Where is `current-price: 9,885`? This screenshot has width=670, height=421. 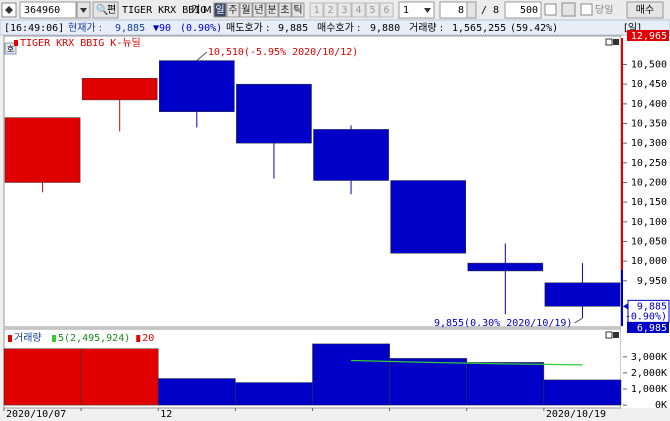 current-price: 9,885 is located at coordinates (652, 306).